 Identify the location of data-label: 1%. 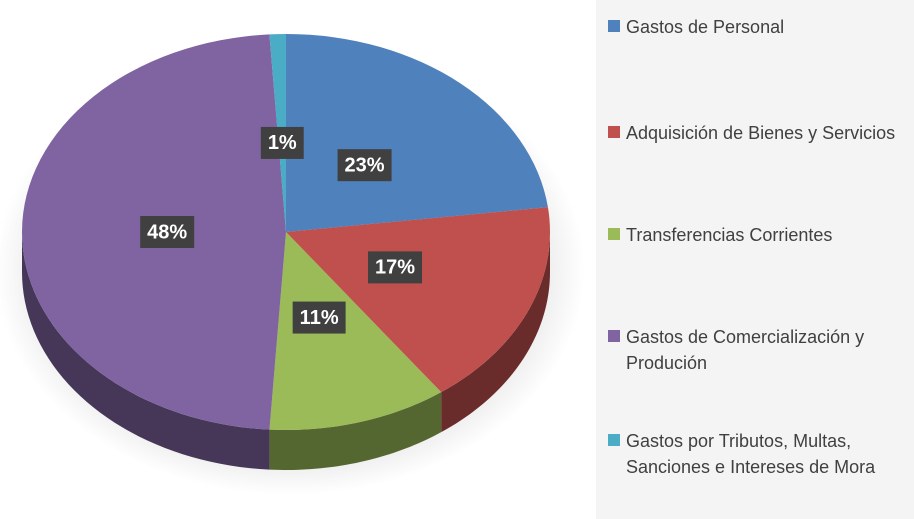
(282, 143).